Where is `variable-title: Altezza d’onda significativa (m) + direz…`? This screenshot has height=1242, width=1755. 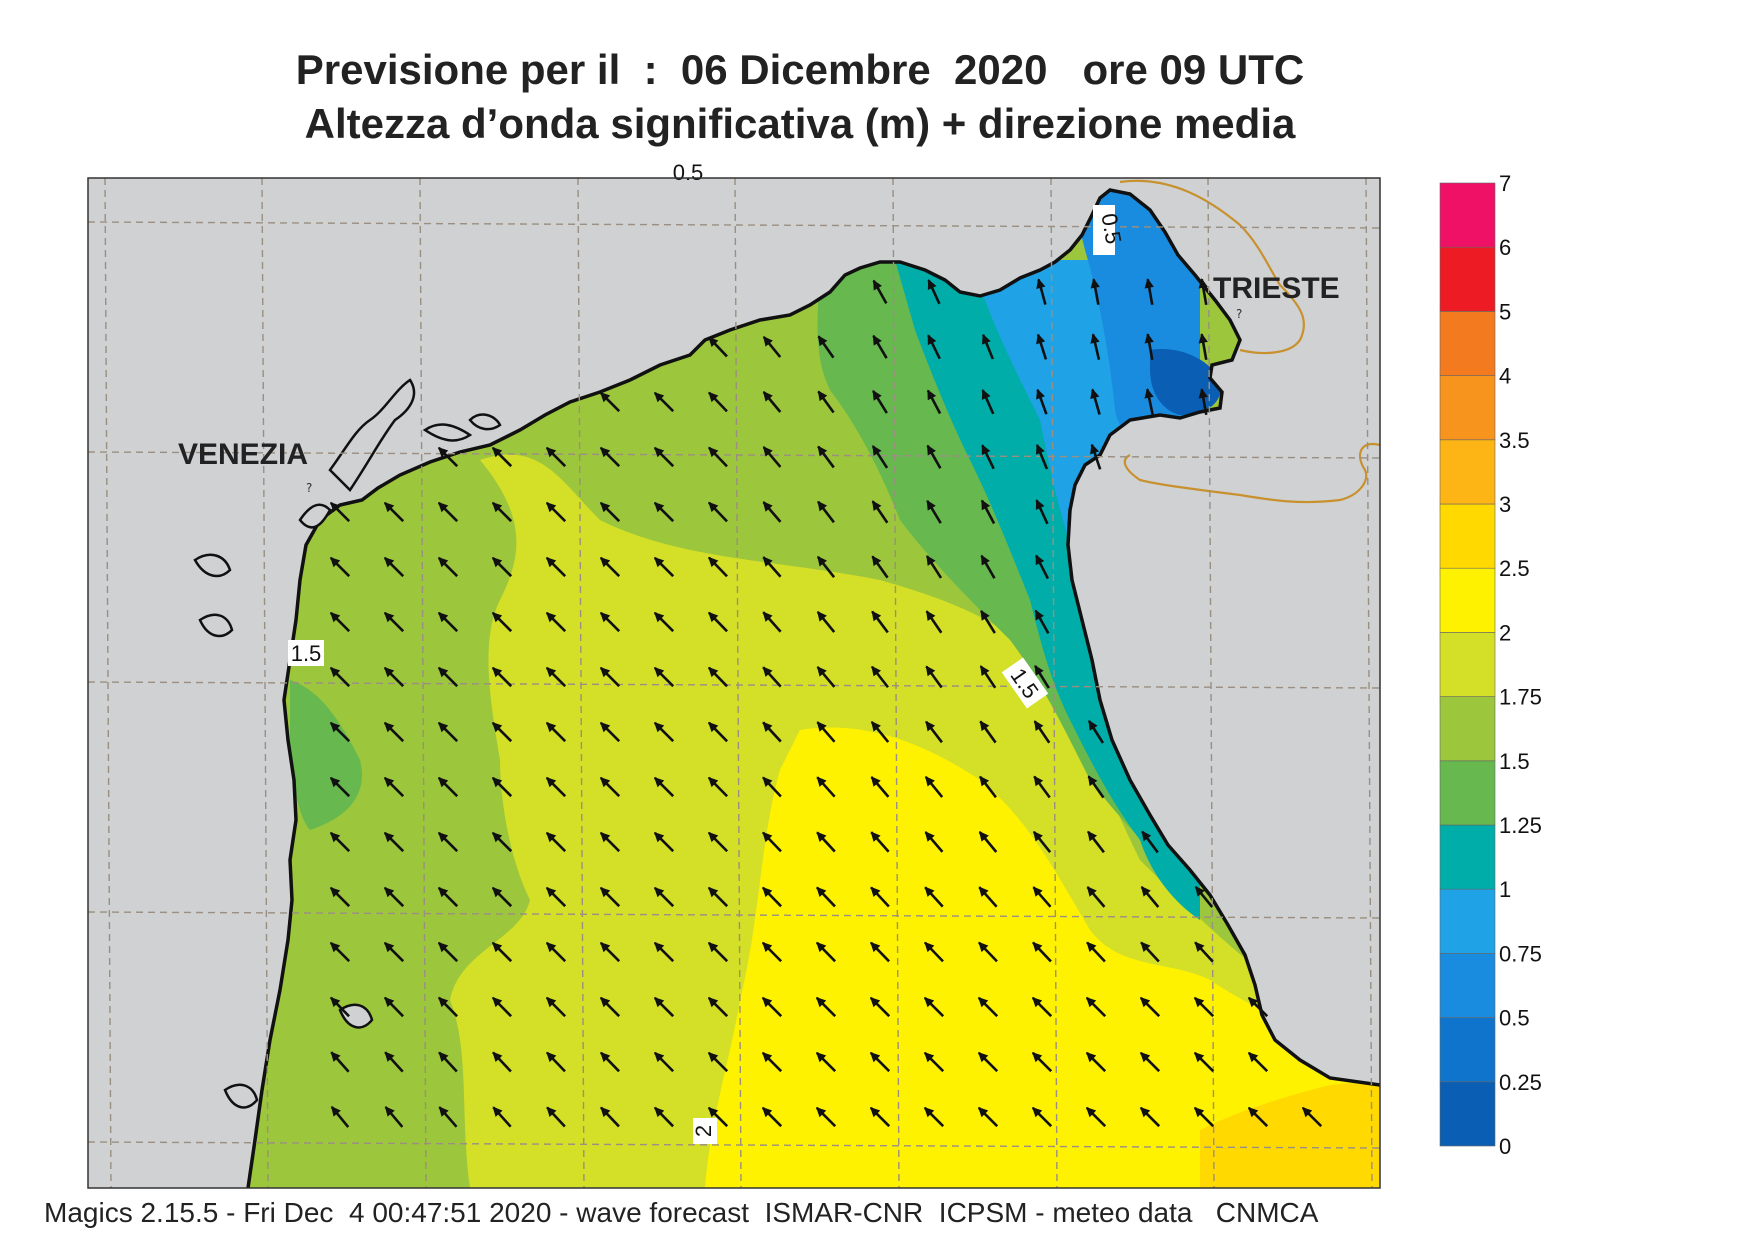 variable-title: Altezza d’onda significativa (m) + direz… is located at coordinates (800, 123).